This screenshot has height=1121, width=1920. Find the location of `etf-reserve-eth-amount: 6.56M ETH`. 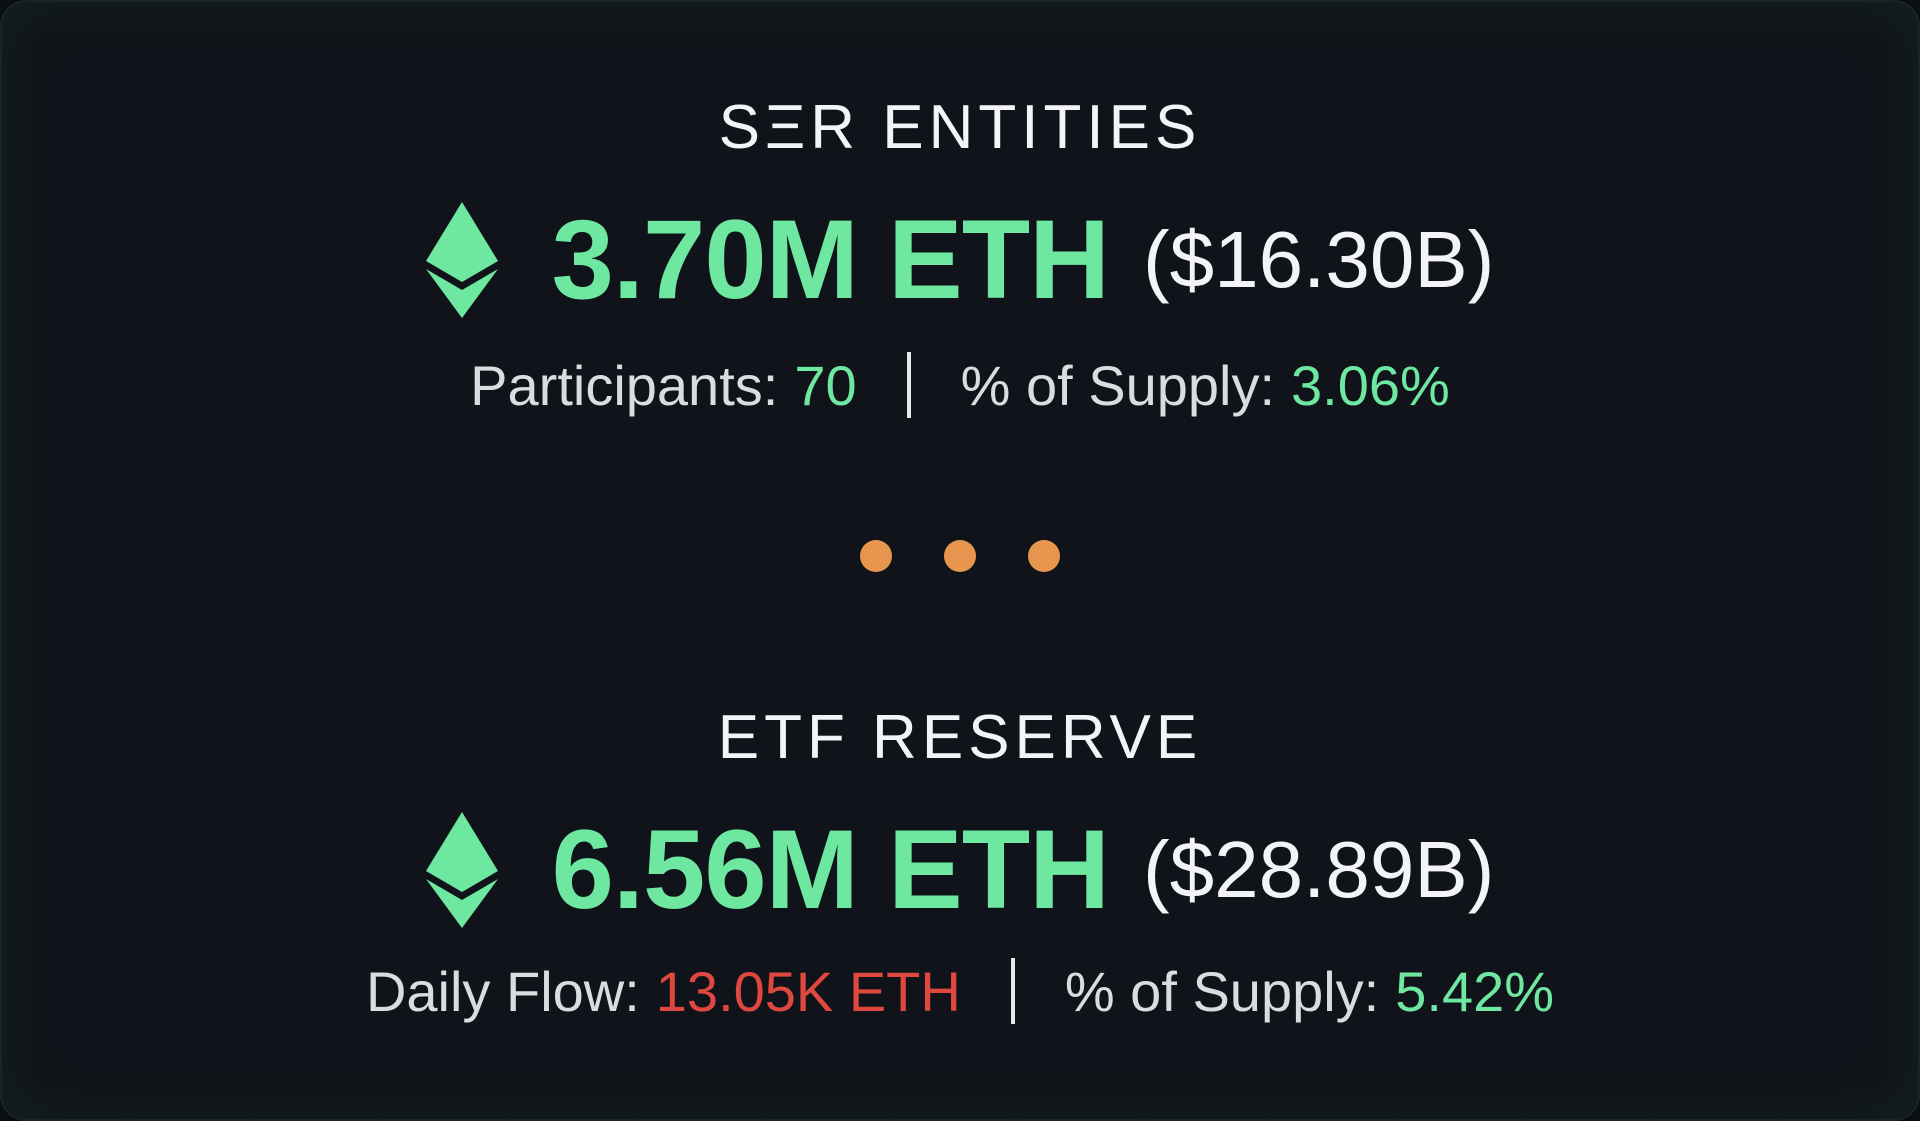

etf-reserve-eth-amount: 6.56M ETH is located at coordinates (830, 869).